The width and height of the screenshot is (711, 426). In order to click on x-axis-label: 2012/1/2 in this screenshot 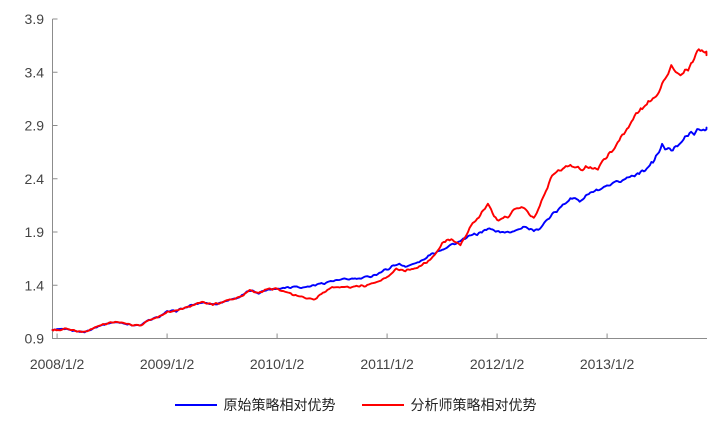, I will do `click(497, 364)`.